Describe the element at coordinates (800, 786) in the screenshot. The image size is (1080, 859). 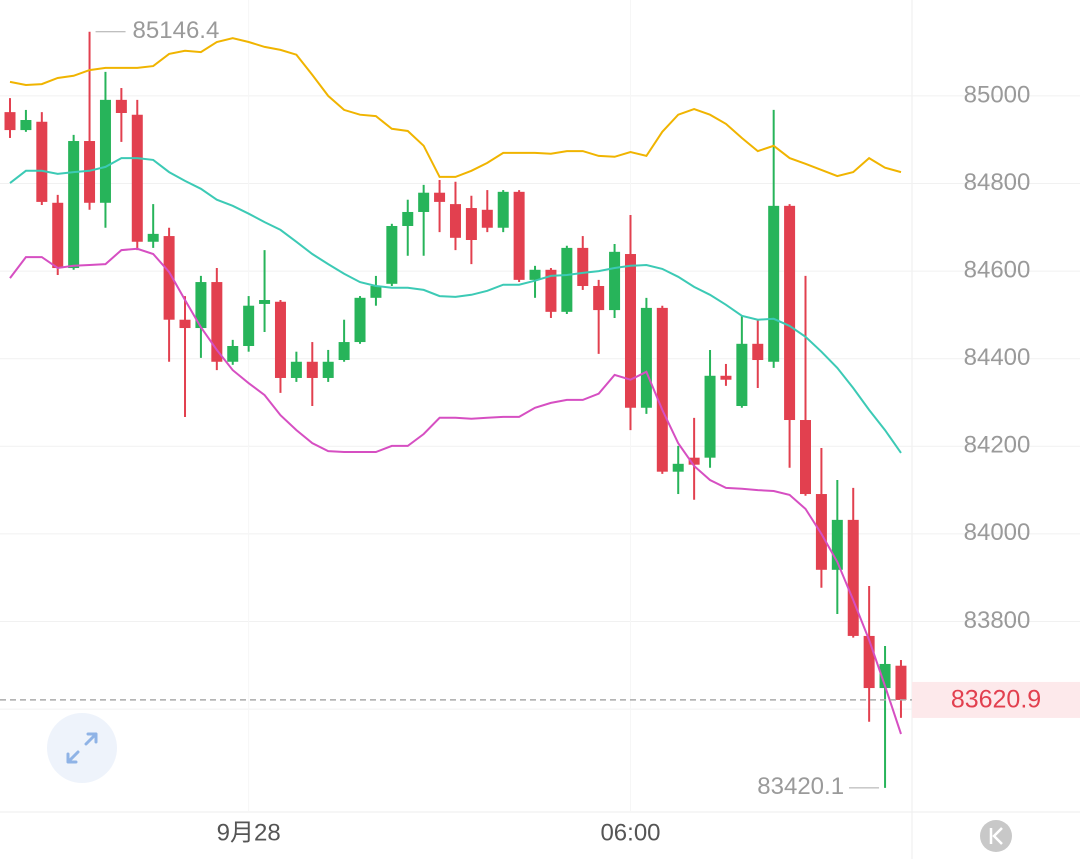
I see `min-label: 83420.1` at that location.